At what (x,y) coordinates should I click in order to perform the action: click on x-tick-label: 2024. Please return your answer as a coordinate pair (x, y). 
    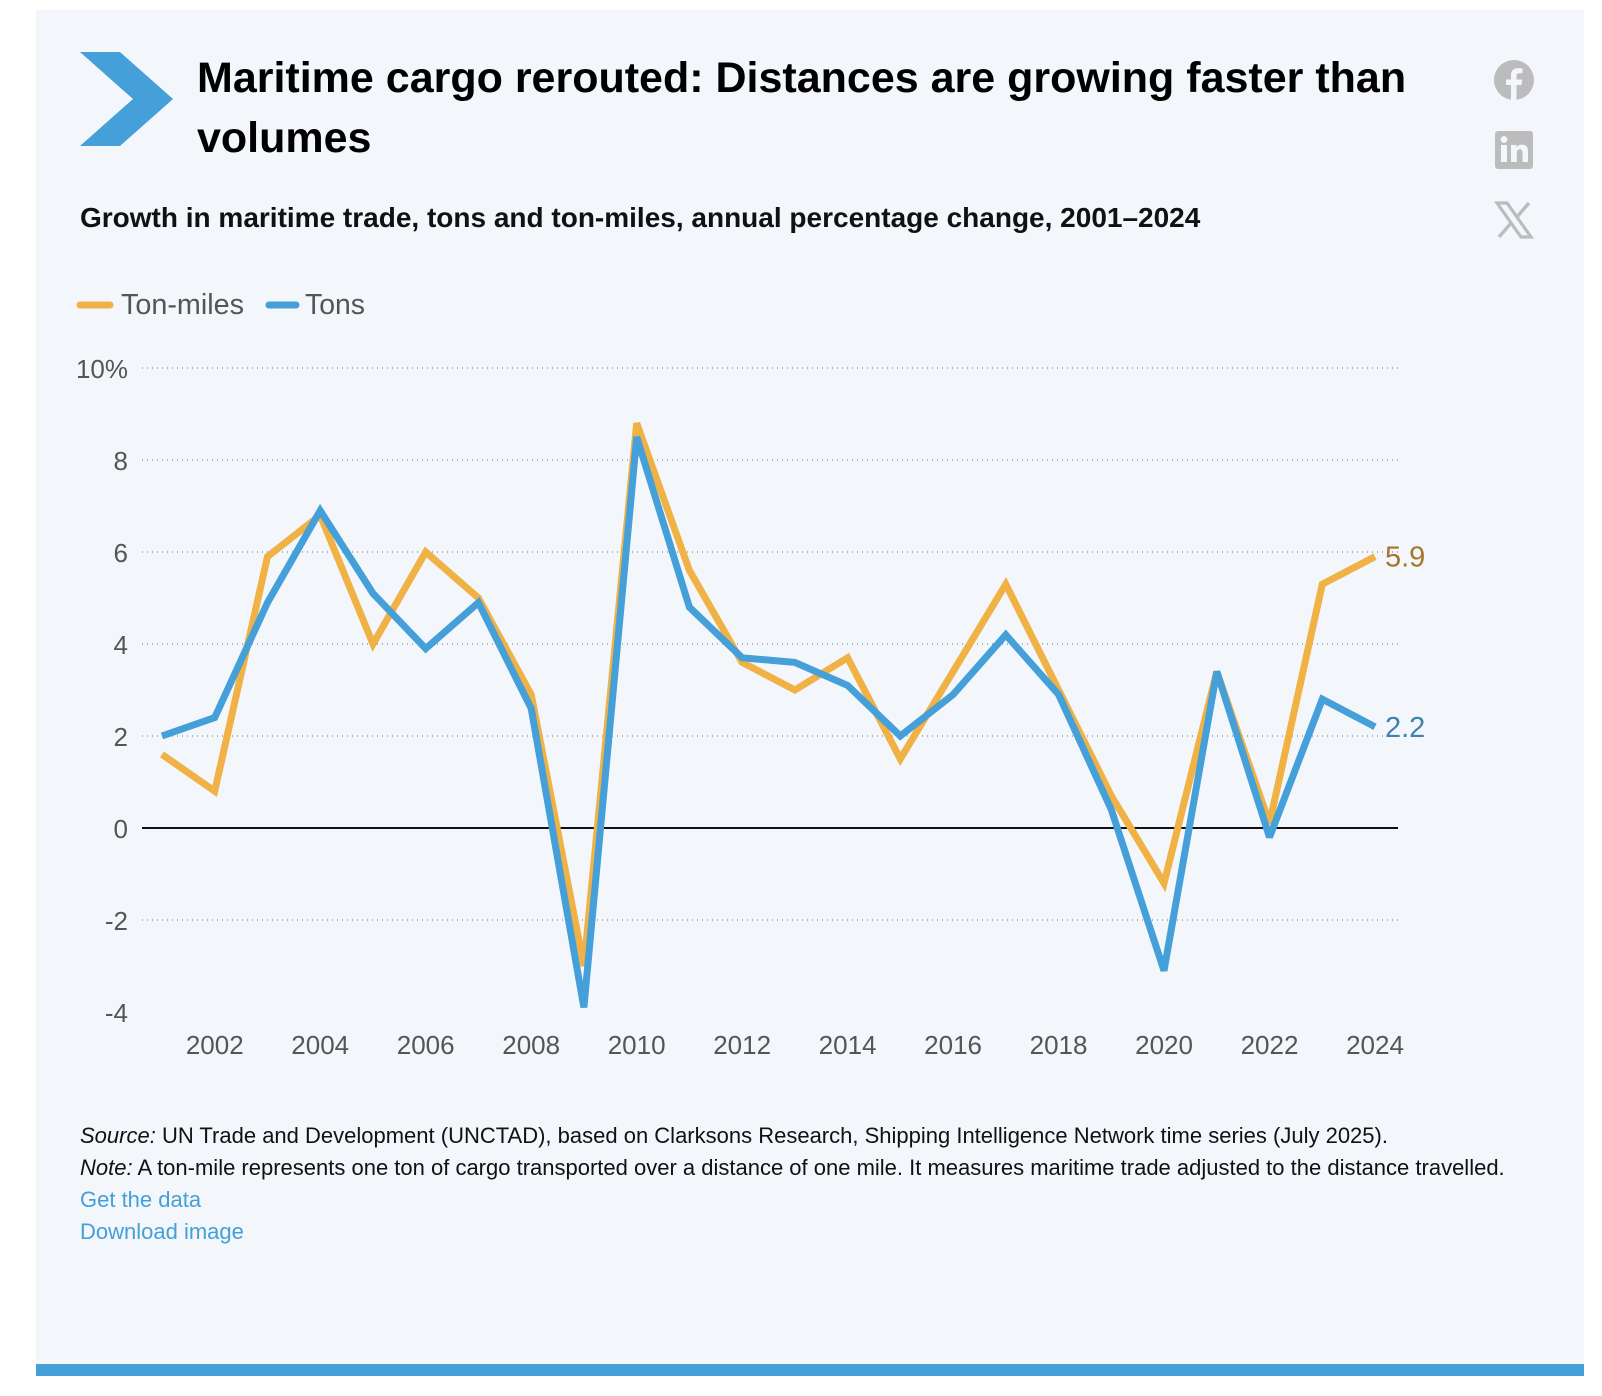
    Looking at the image, I should click on (1375, 1045).